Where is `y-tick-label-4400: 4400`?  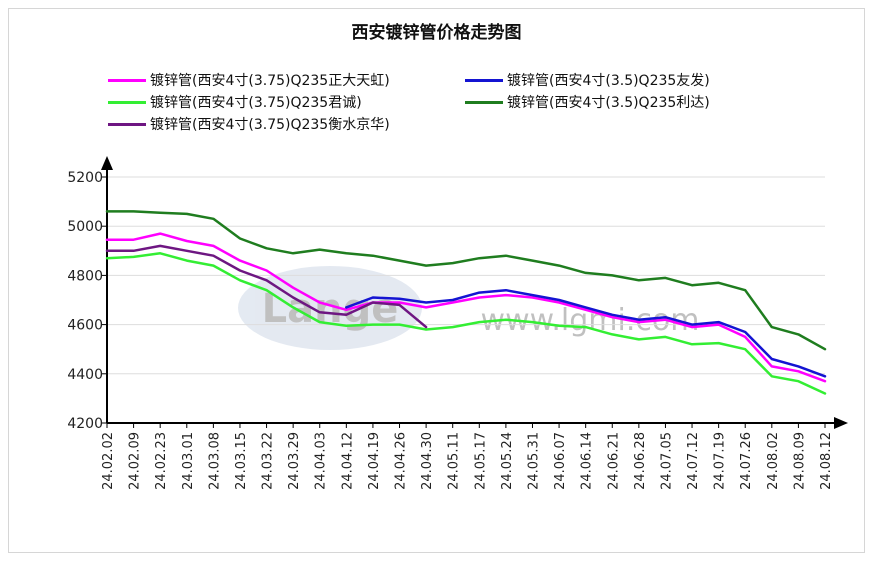 y-tick-label-4400: 4400 is located at coordinates (85, 375).